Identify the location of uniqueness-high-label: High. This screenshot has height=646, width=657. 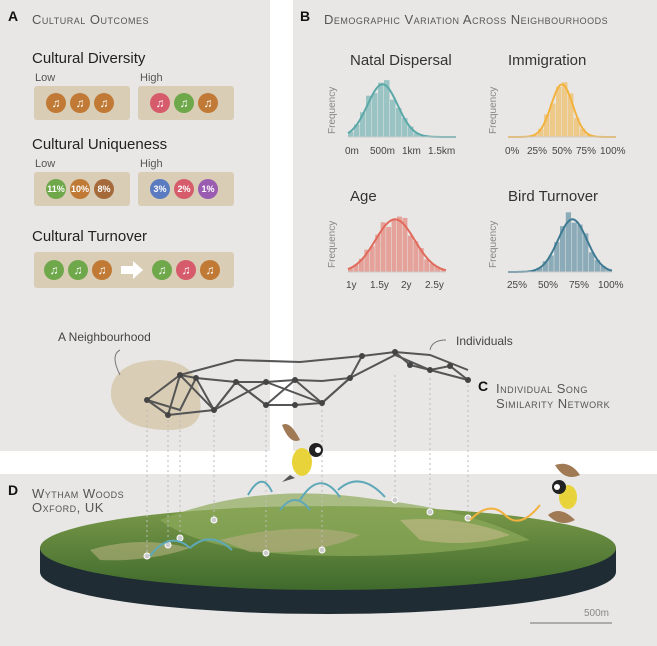
(151, 164).